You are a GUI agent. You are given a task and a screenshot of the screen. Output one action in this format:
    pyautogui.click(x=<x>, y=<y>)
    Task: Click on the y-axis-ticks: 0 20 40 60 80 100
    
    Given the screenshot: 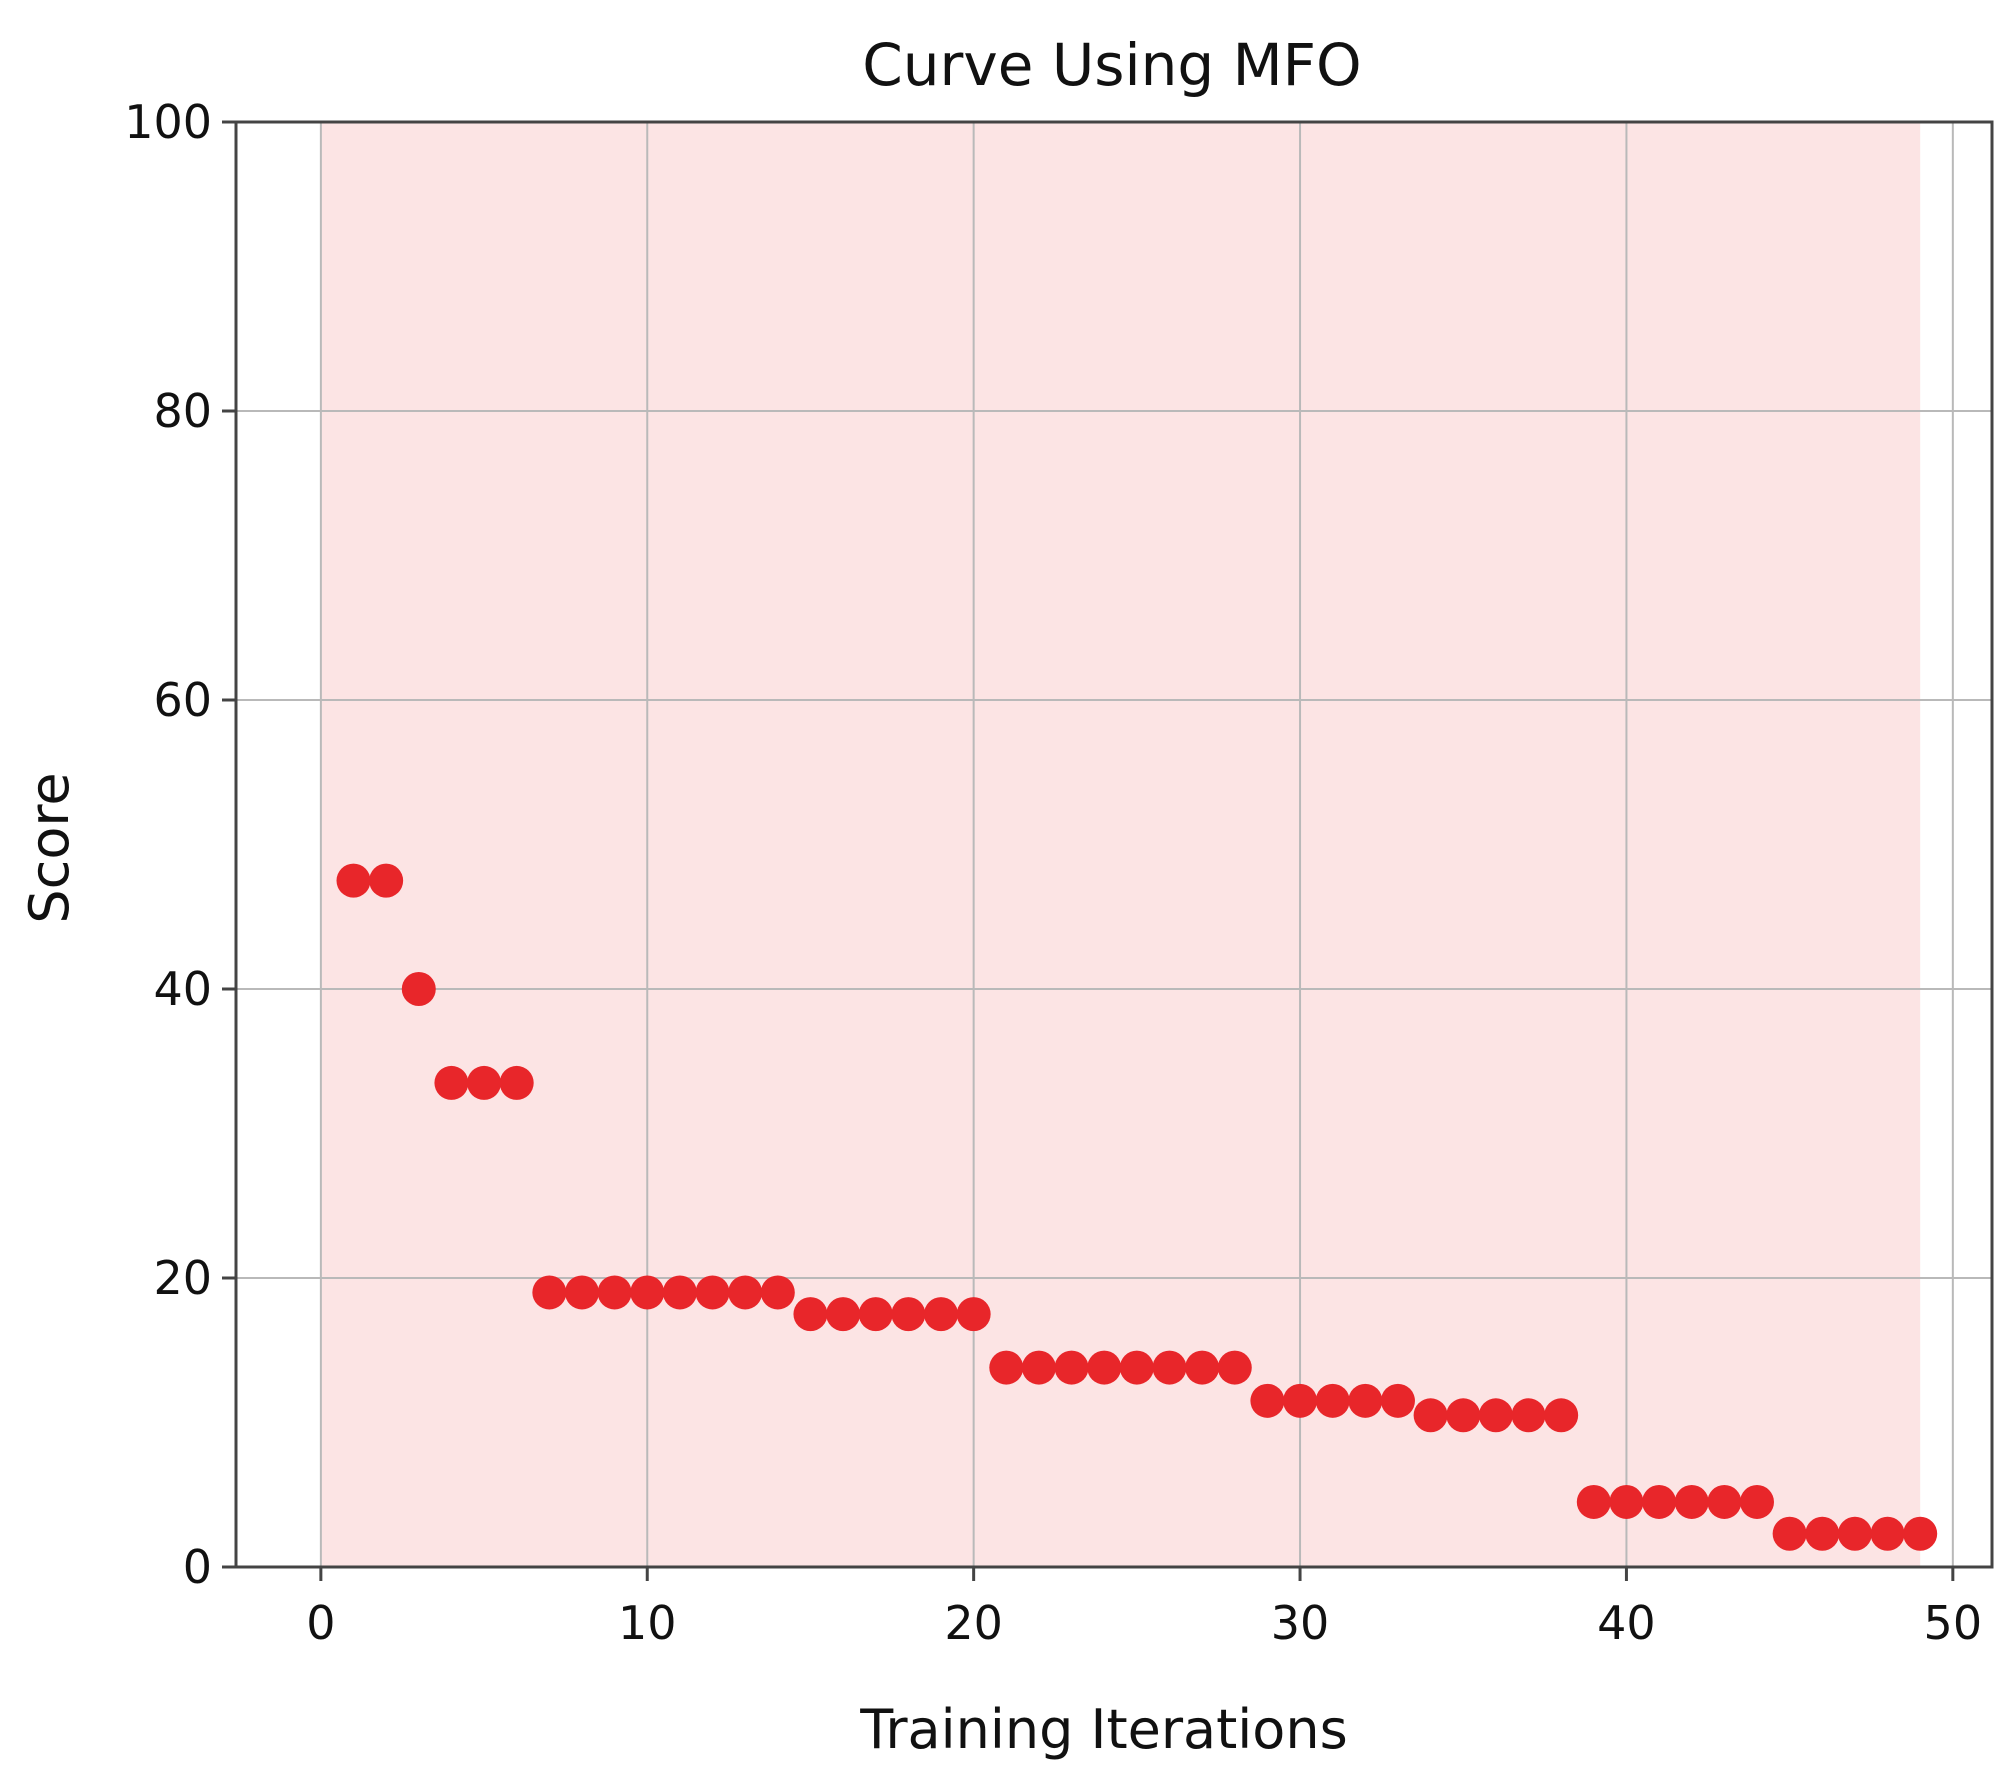 What is the action you would take?
    pyautogui.click(x=180, y=844)
    